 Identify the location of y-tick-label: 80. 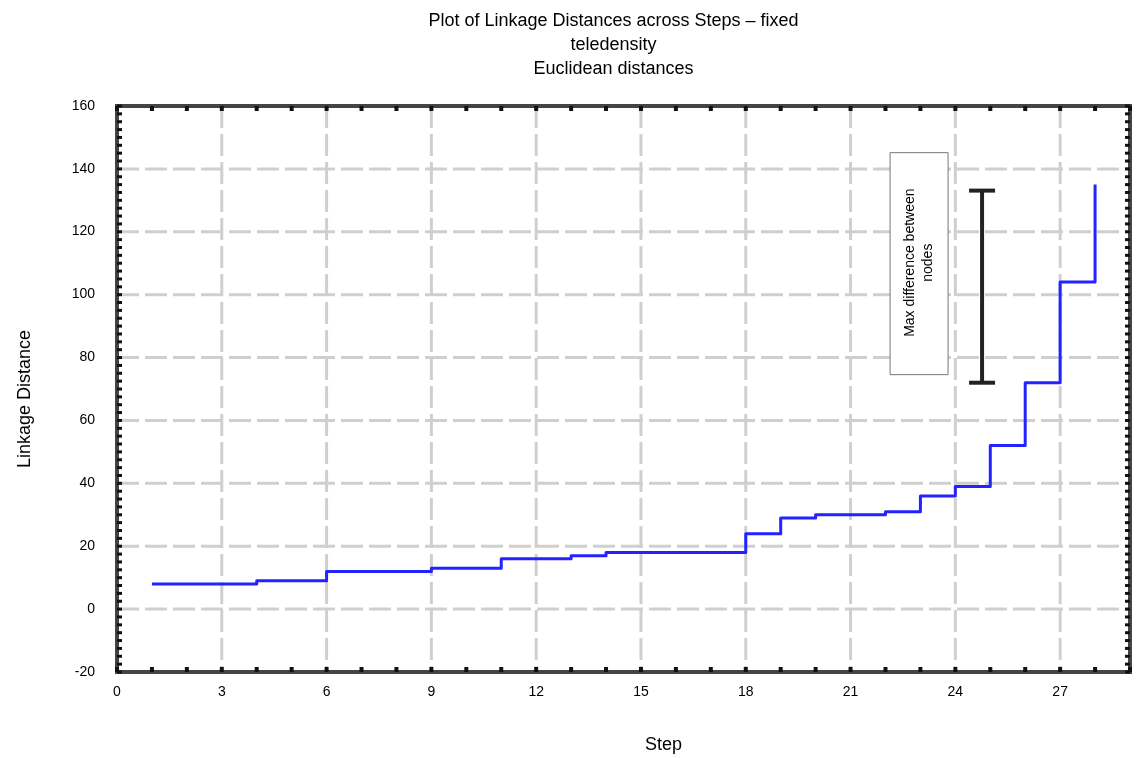
(87, 356).